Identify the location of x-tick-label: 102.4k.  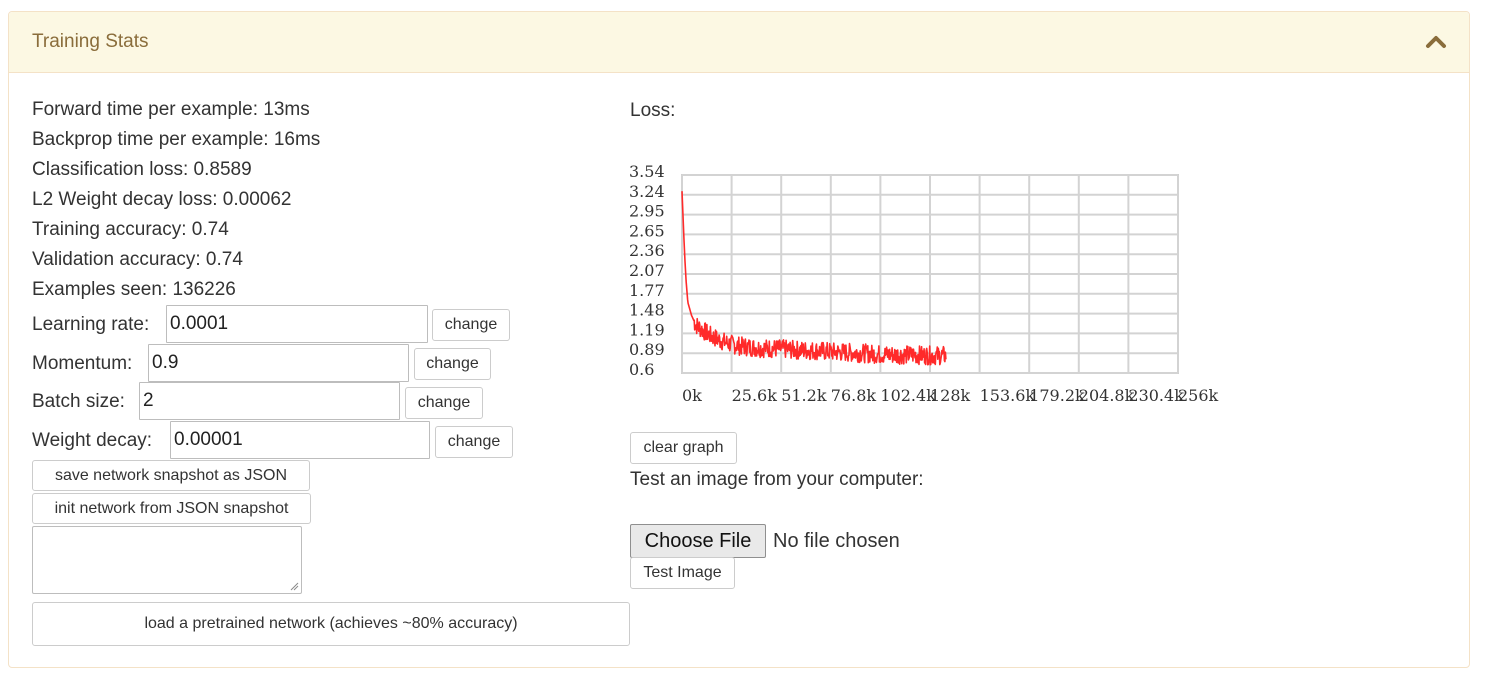
(908, 395).